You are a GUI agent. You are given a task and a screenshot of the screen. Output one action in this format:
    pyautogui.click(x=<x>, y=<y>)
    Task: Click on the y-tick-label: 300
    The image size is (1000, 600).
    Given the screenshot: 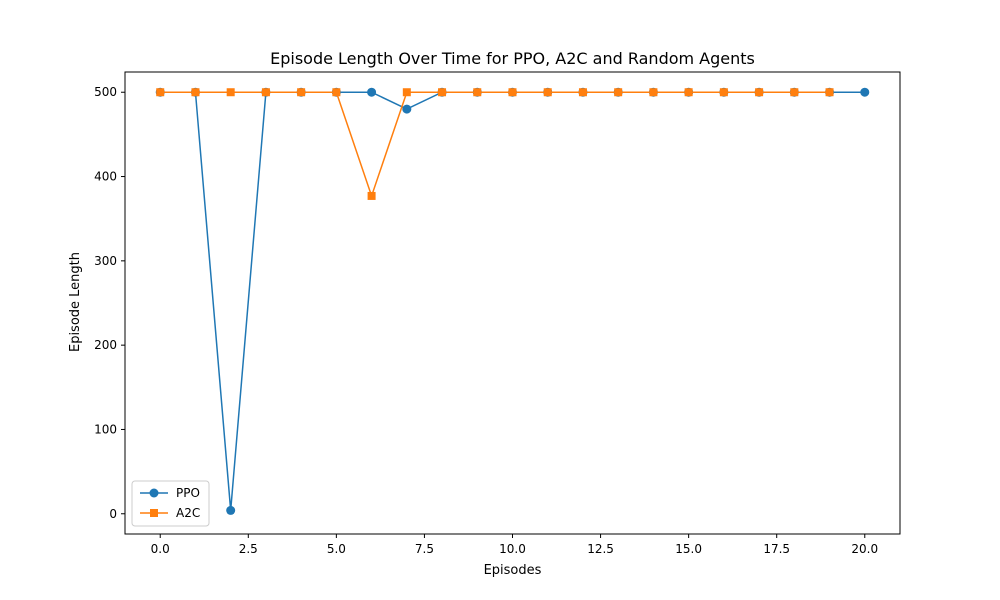 What is the action you would take?
    pyautogui.click(x=105, y=261)
    